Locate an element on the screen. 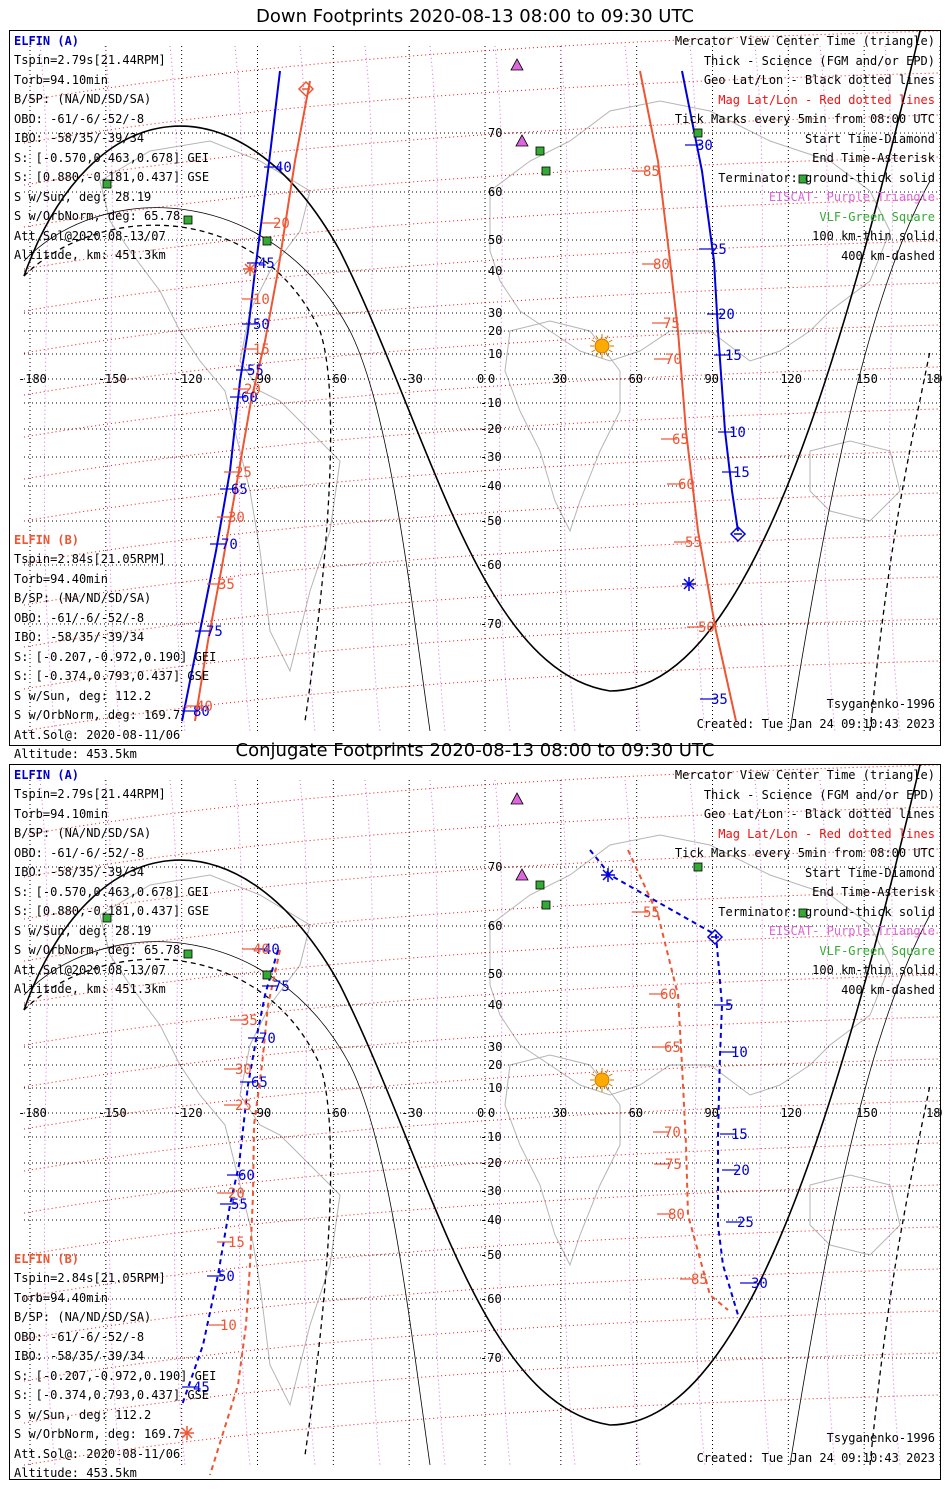 This screenshot has height=1500, width=950. elfin-b-tick-label: 60 is located at coordinates (686, 485).